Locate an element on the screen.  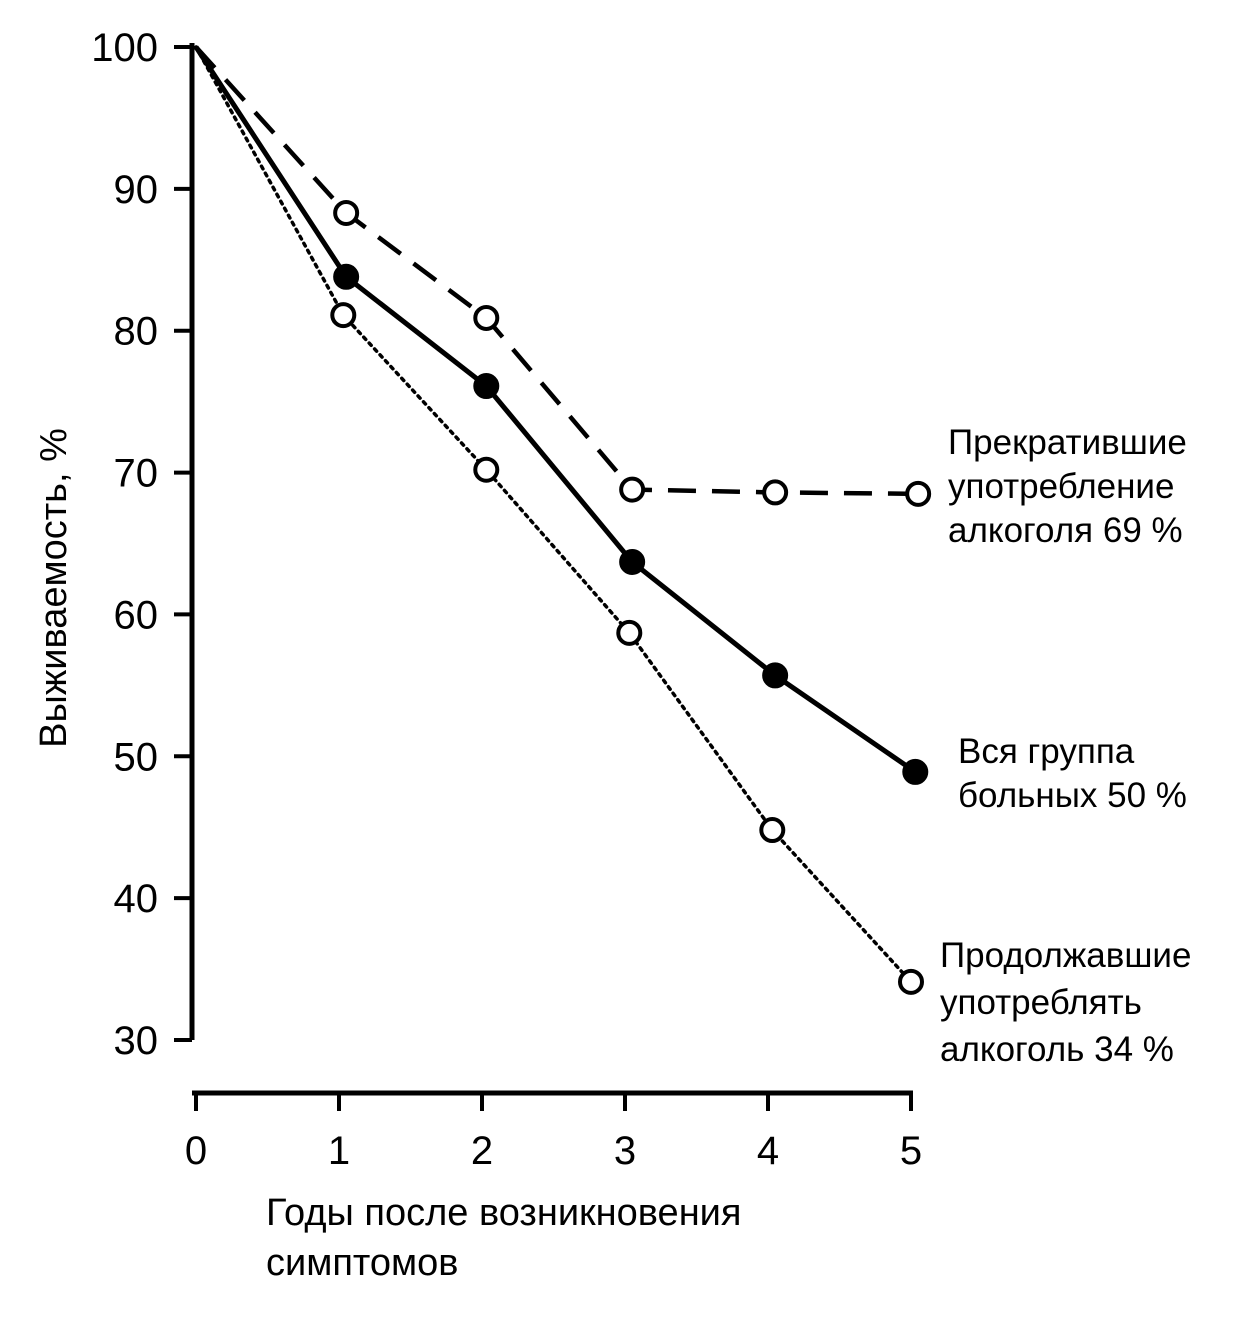
series-label-all: больных 50 % is located at coordinates (1072, 795).